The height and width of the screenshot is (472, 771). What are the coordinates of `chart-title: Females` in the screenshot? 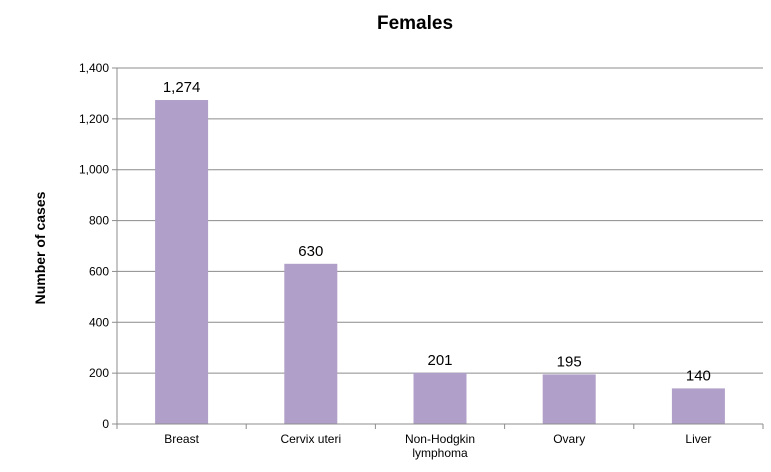 It's located at (415, 23).